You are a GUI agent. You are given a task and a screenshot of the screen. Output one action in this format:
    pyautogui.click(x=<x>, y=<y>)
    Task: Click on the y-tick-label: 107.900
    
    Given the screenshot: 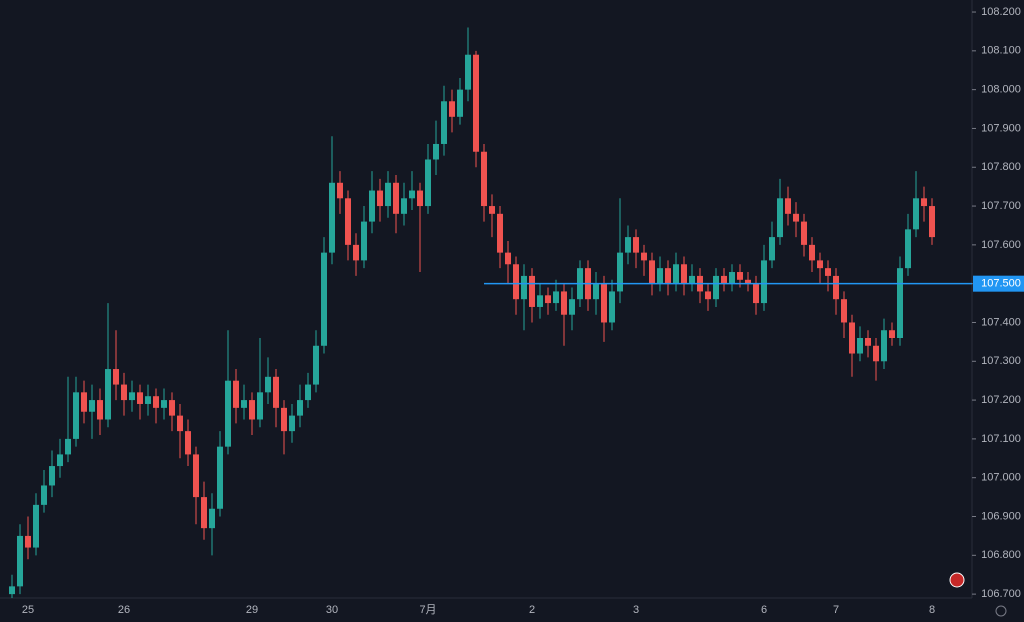 What is the action you would take?
    pyautogui.click(x=1001, y=128)
    